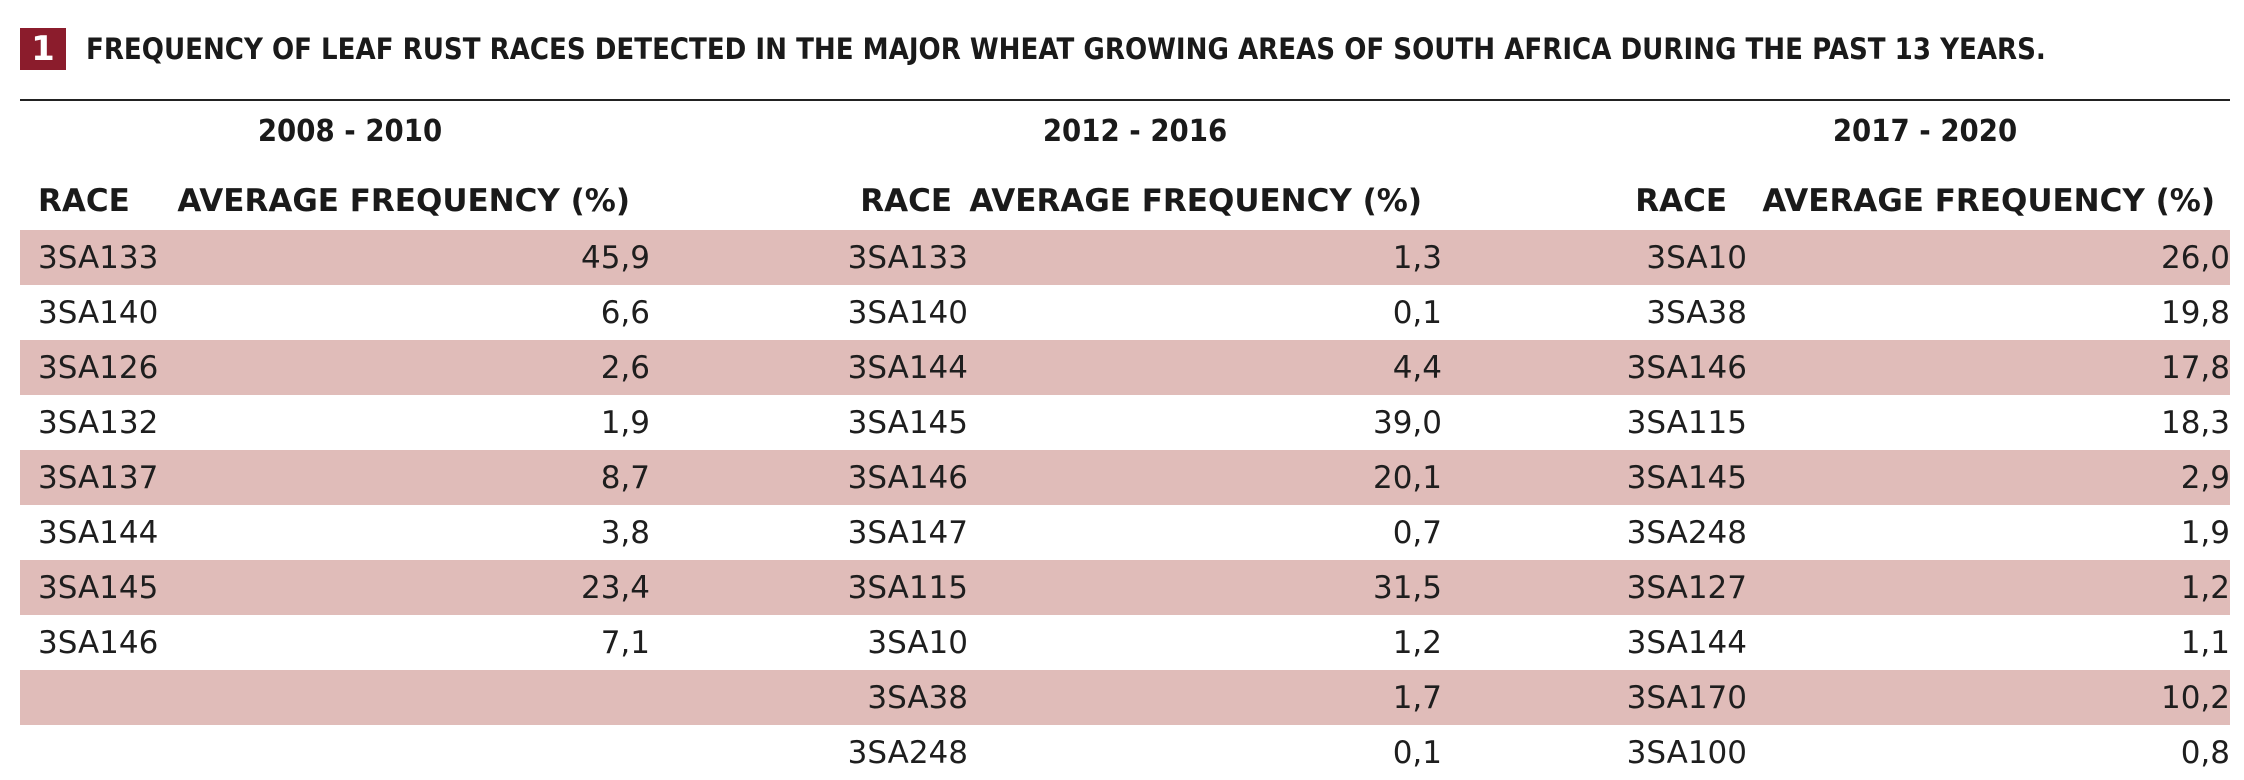  I want to click on race-cell: 3SA170, so click(1686, 697).